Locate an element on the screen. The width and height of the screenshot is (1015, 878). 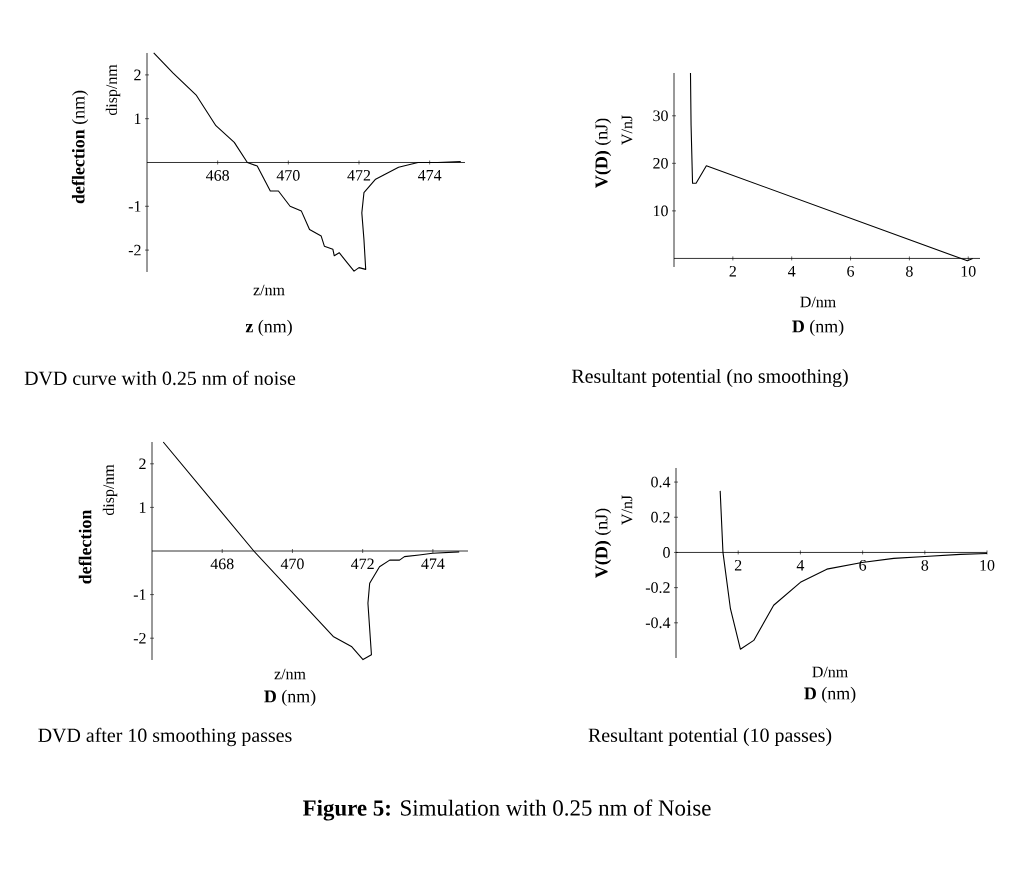
text: DVD curve with 0.25 nm of noise is located at coordinates (160, 378).